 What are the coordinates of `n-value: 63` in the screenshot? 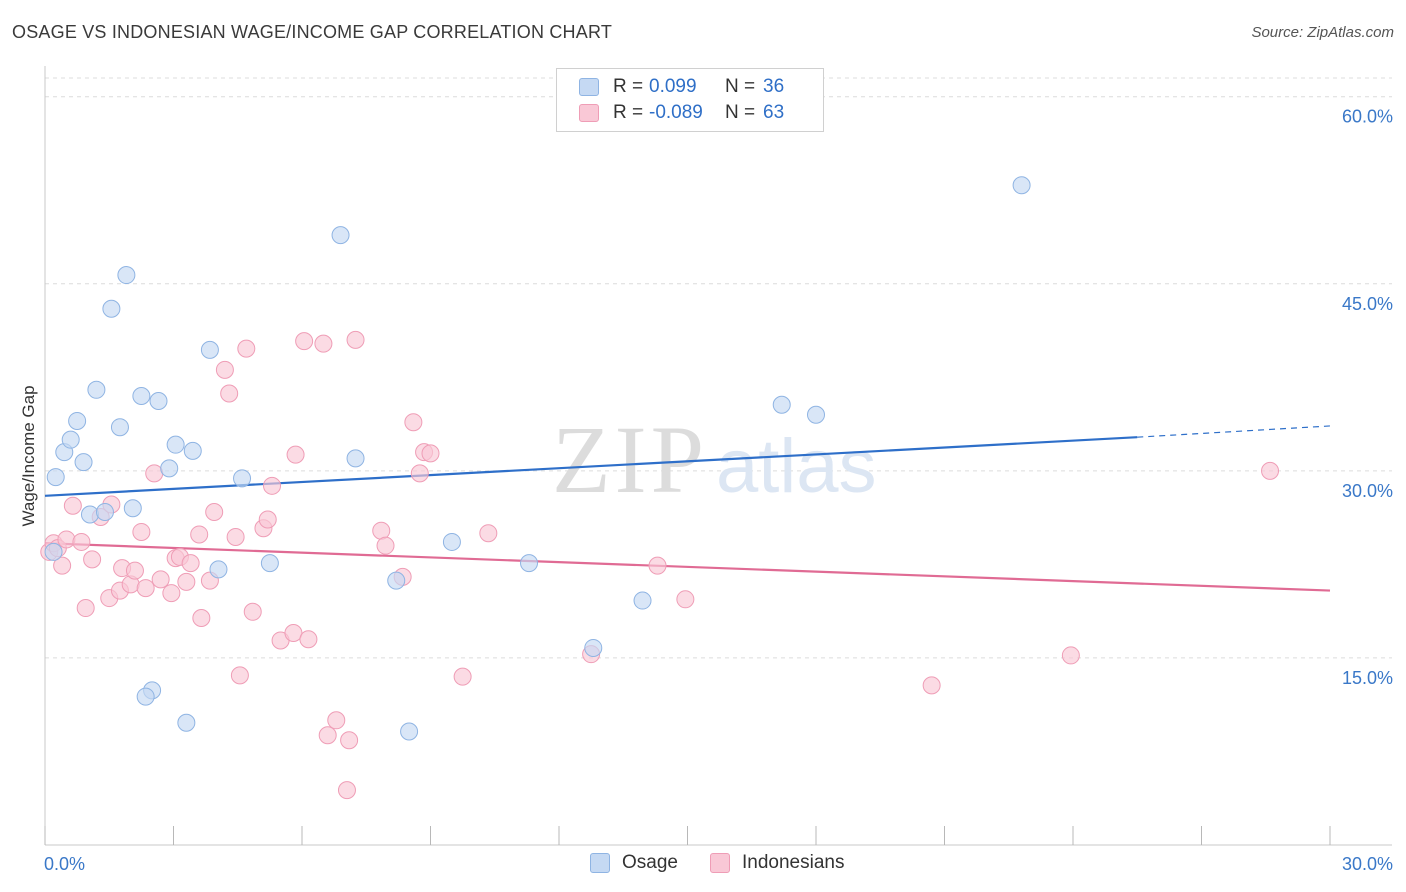 It's located at (774, 112).